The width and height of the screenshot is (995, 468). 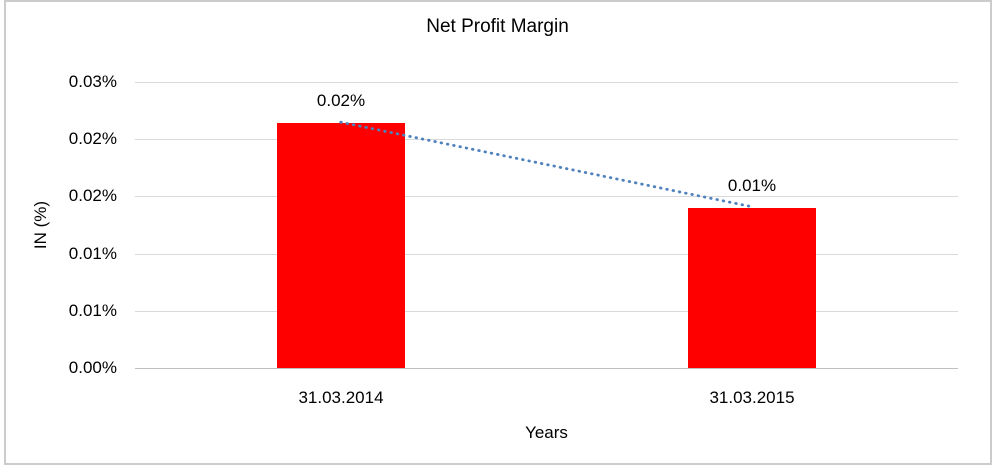 What do you see at coordinates (497, 26) in the screenshot?
I see `chart-title: Net Profit Margin` at bounding box center [497, 26].